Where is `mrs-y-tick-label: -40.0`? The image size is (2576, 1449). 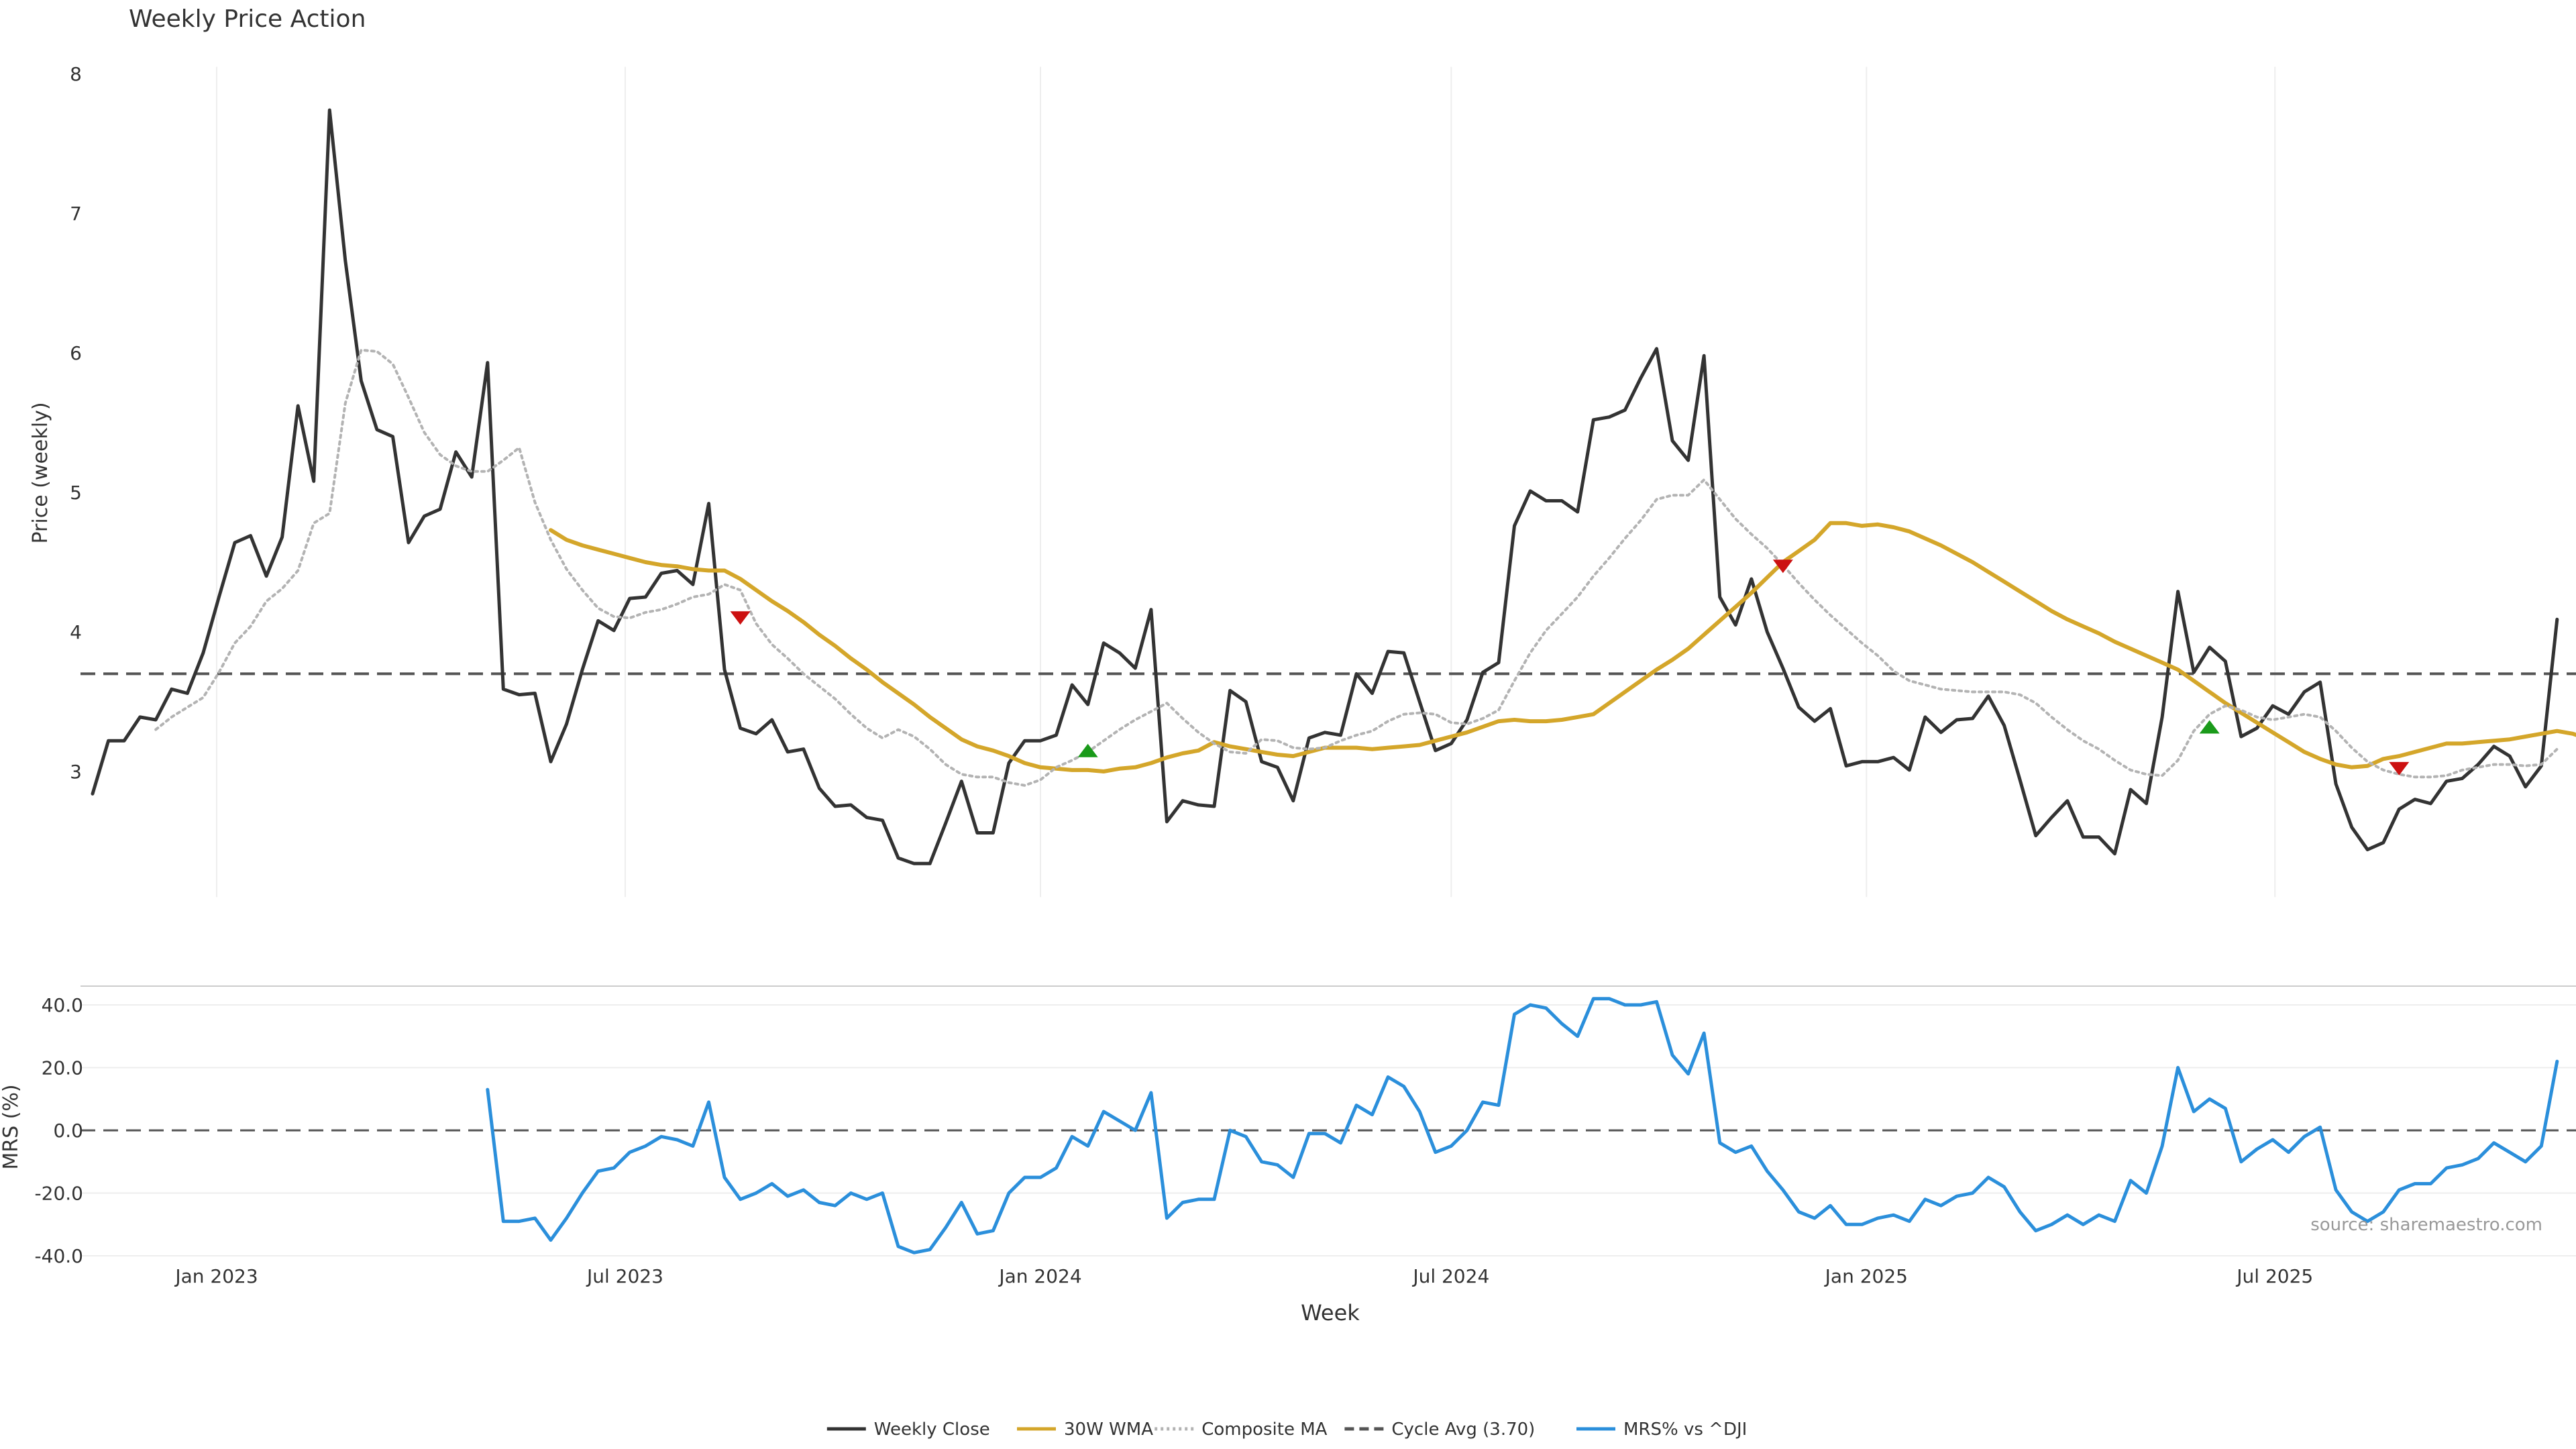 mrs-y-tick-label: -40.0 is located at coordinates (59, 1256).